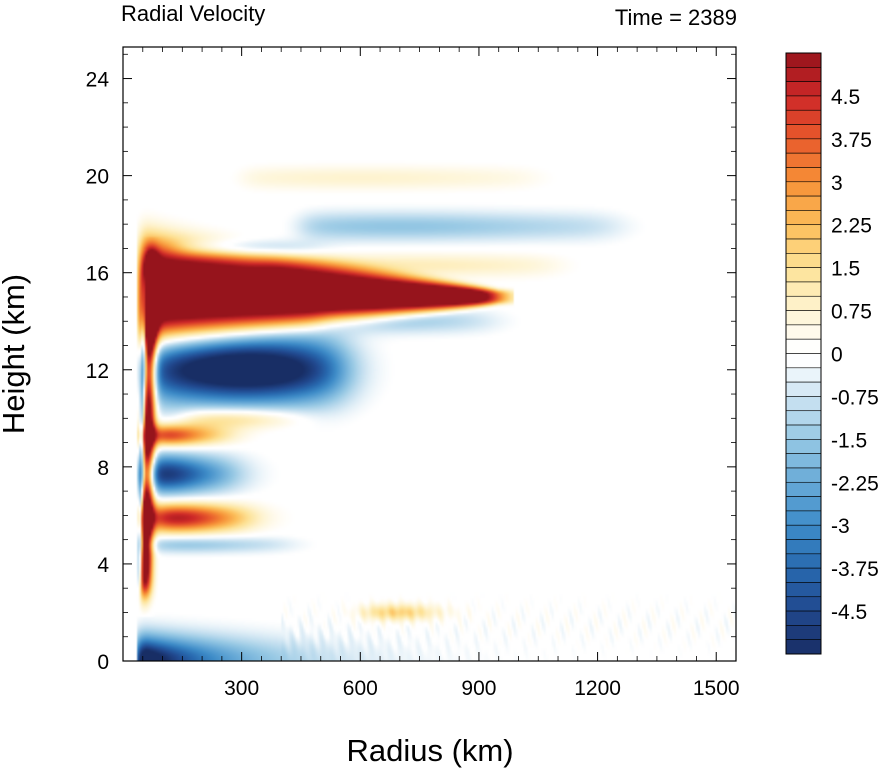  Describe the element at coordinates (193, 13) in the screenshot. I see `chart-title-left: Radial Velocity` at that location.